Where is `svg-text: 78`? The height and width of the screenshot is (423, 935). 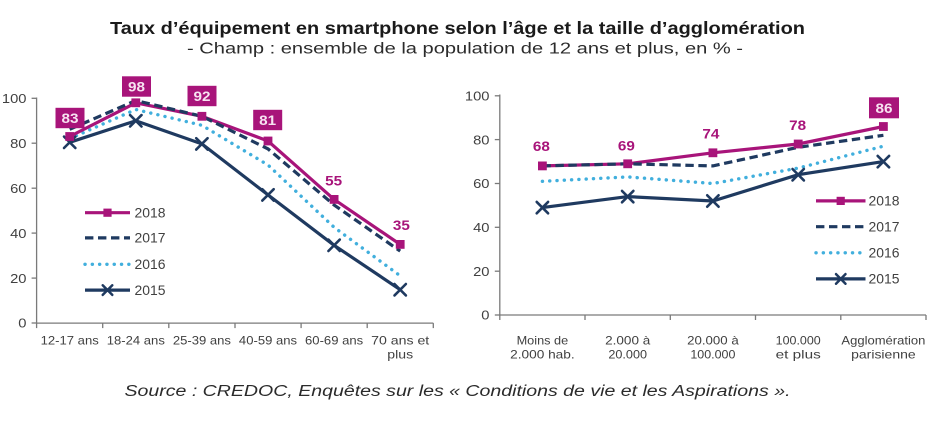
svg-text: 78 is located at coordinates (797, 125).